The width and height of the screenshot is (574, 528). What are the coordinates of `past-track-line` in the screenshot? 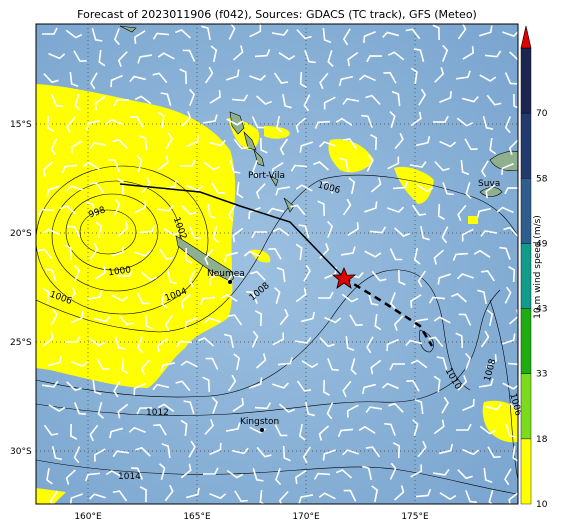 It's located at (232, 231).